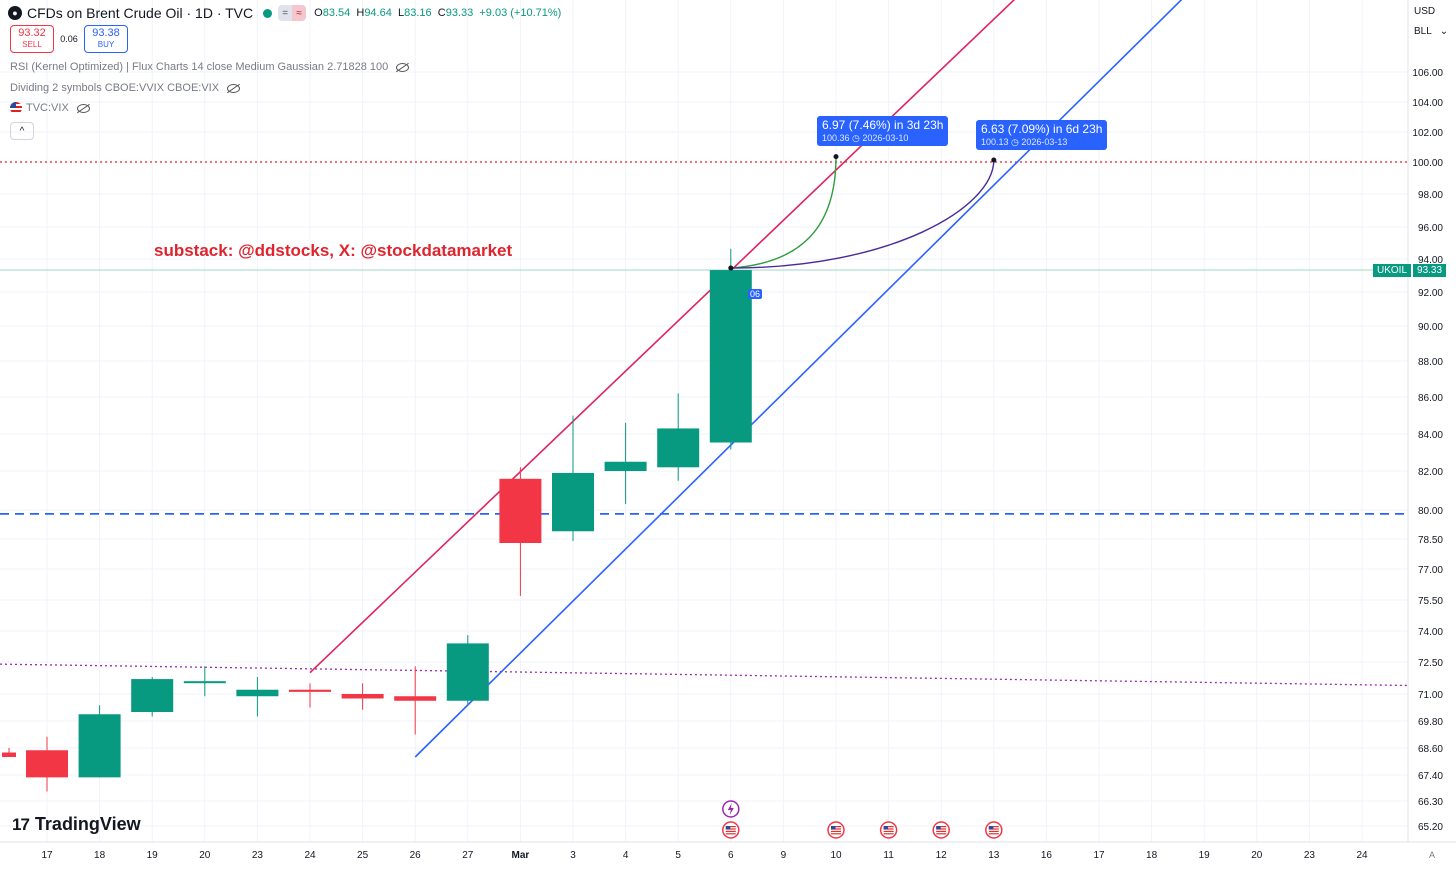 This screenshot has height=874, width=1456. What do you see at coordinates (1425, 11) in the screenshot?
I see `currency-selector: USD` at bounding box center [1425, 11].